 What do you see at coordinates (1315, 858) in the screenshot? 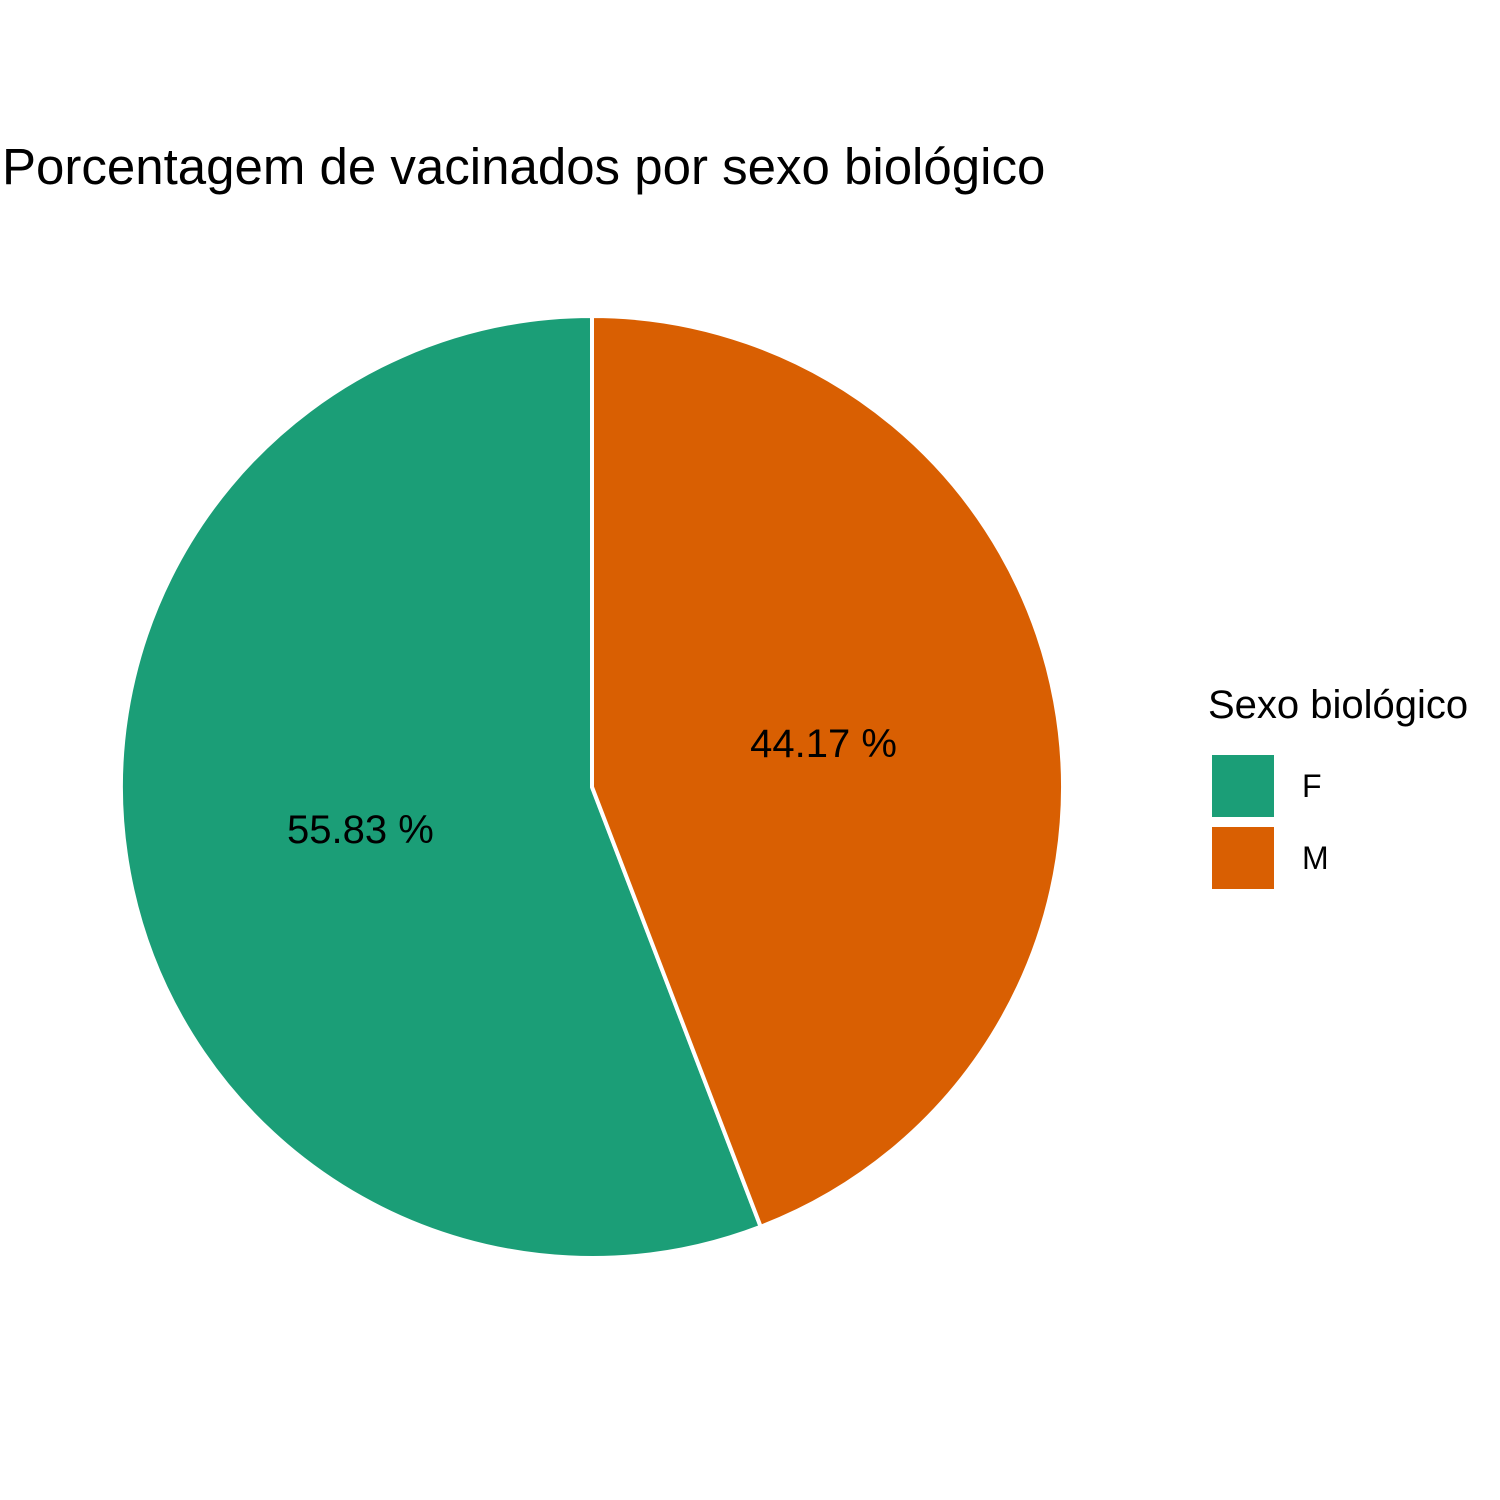
I see `legend-label-m: M` at bounding box center [1315, 858].